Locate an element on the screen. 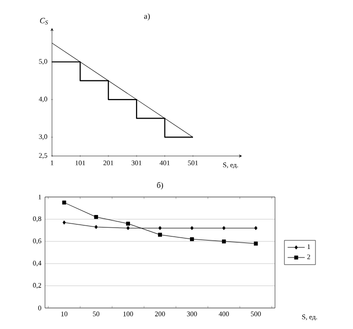 This screenshot has width=353, height=329. y-axis-title: C$_{S}$ is located at coordinates (44, 21).